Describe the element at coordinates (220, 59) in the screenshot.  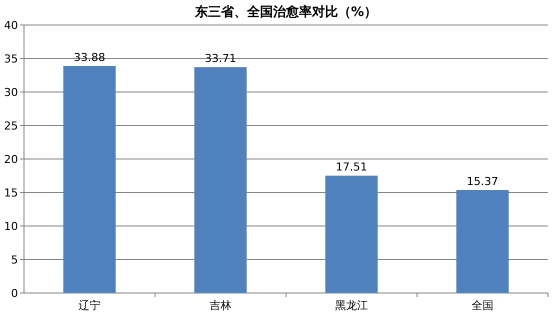
I see `data-label: 33.71` at that location.